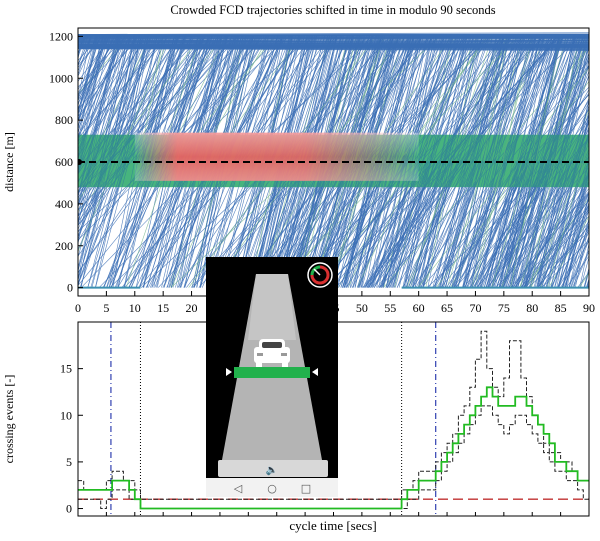 The height and width of the screenshot is (541, 600). What do you see at coordinates (229, 372) in the screenshot?
I see `left-arrow-marker-icon` at bounding box center [229, 372].